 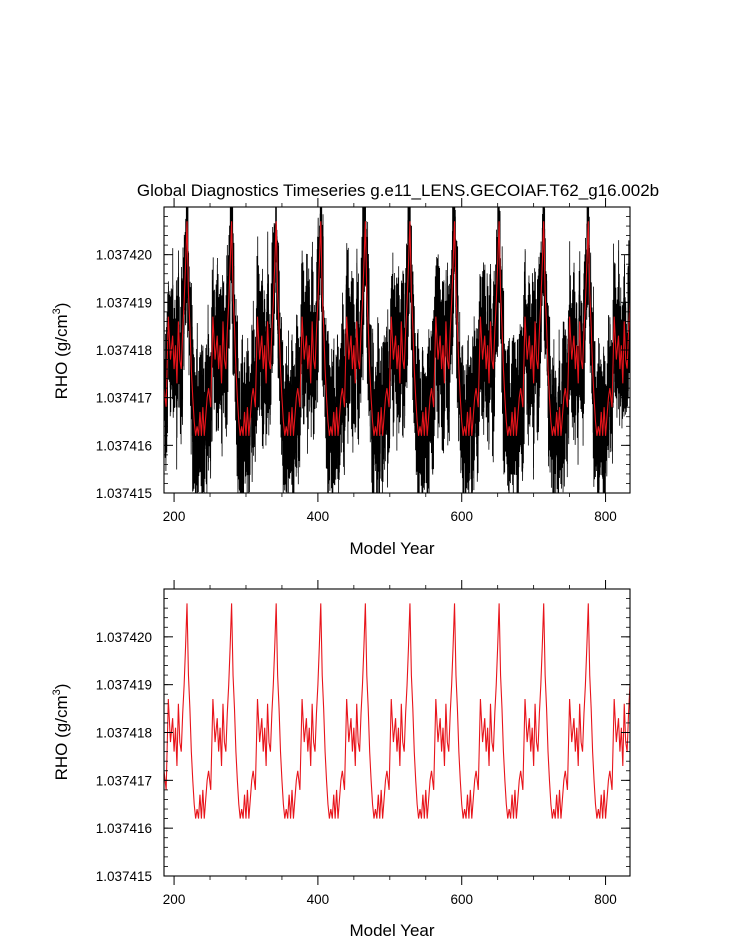 What do you see at coordinates (124, 255) in the screenshot?
I see `top-ytick-label: 1.037420` at bounding box center [124, 255].